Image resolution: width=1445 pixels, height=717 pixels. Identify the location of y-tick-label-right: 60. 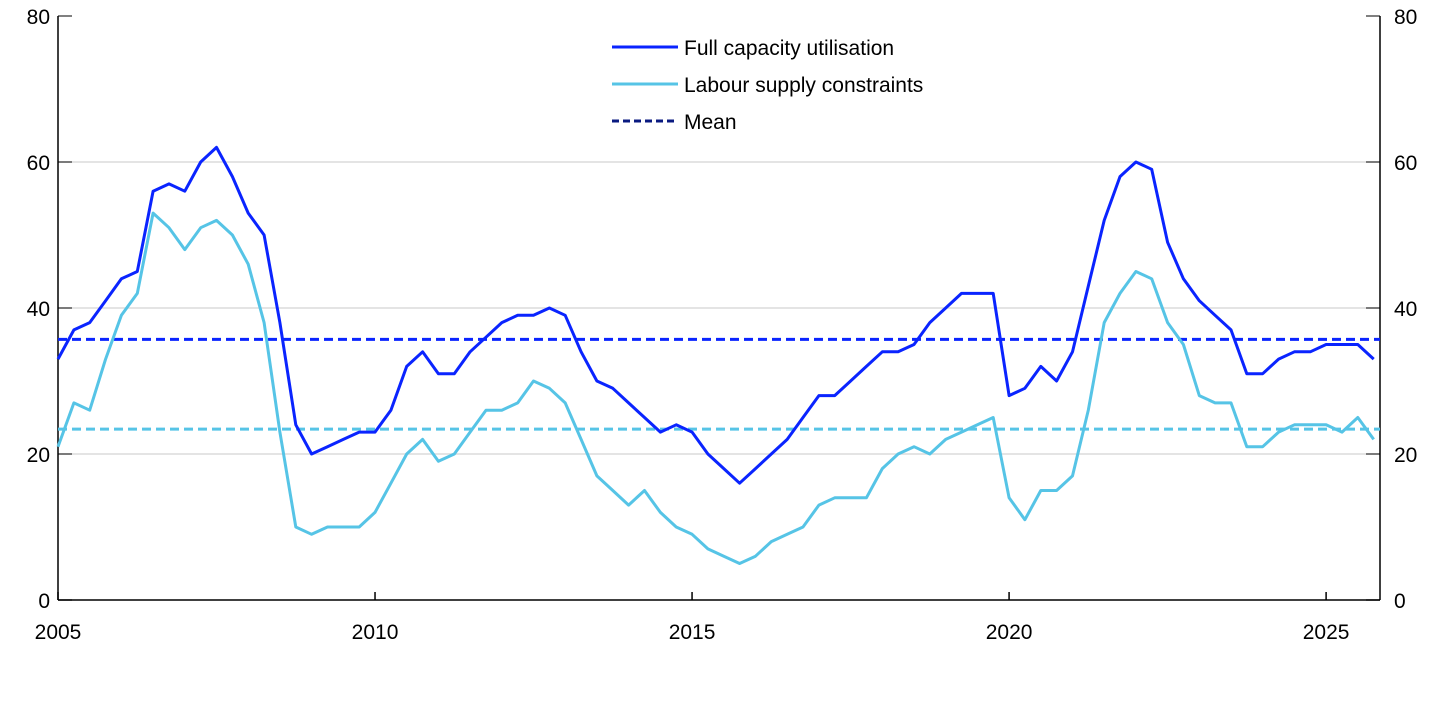
(1405, 163).